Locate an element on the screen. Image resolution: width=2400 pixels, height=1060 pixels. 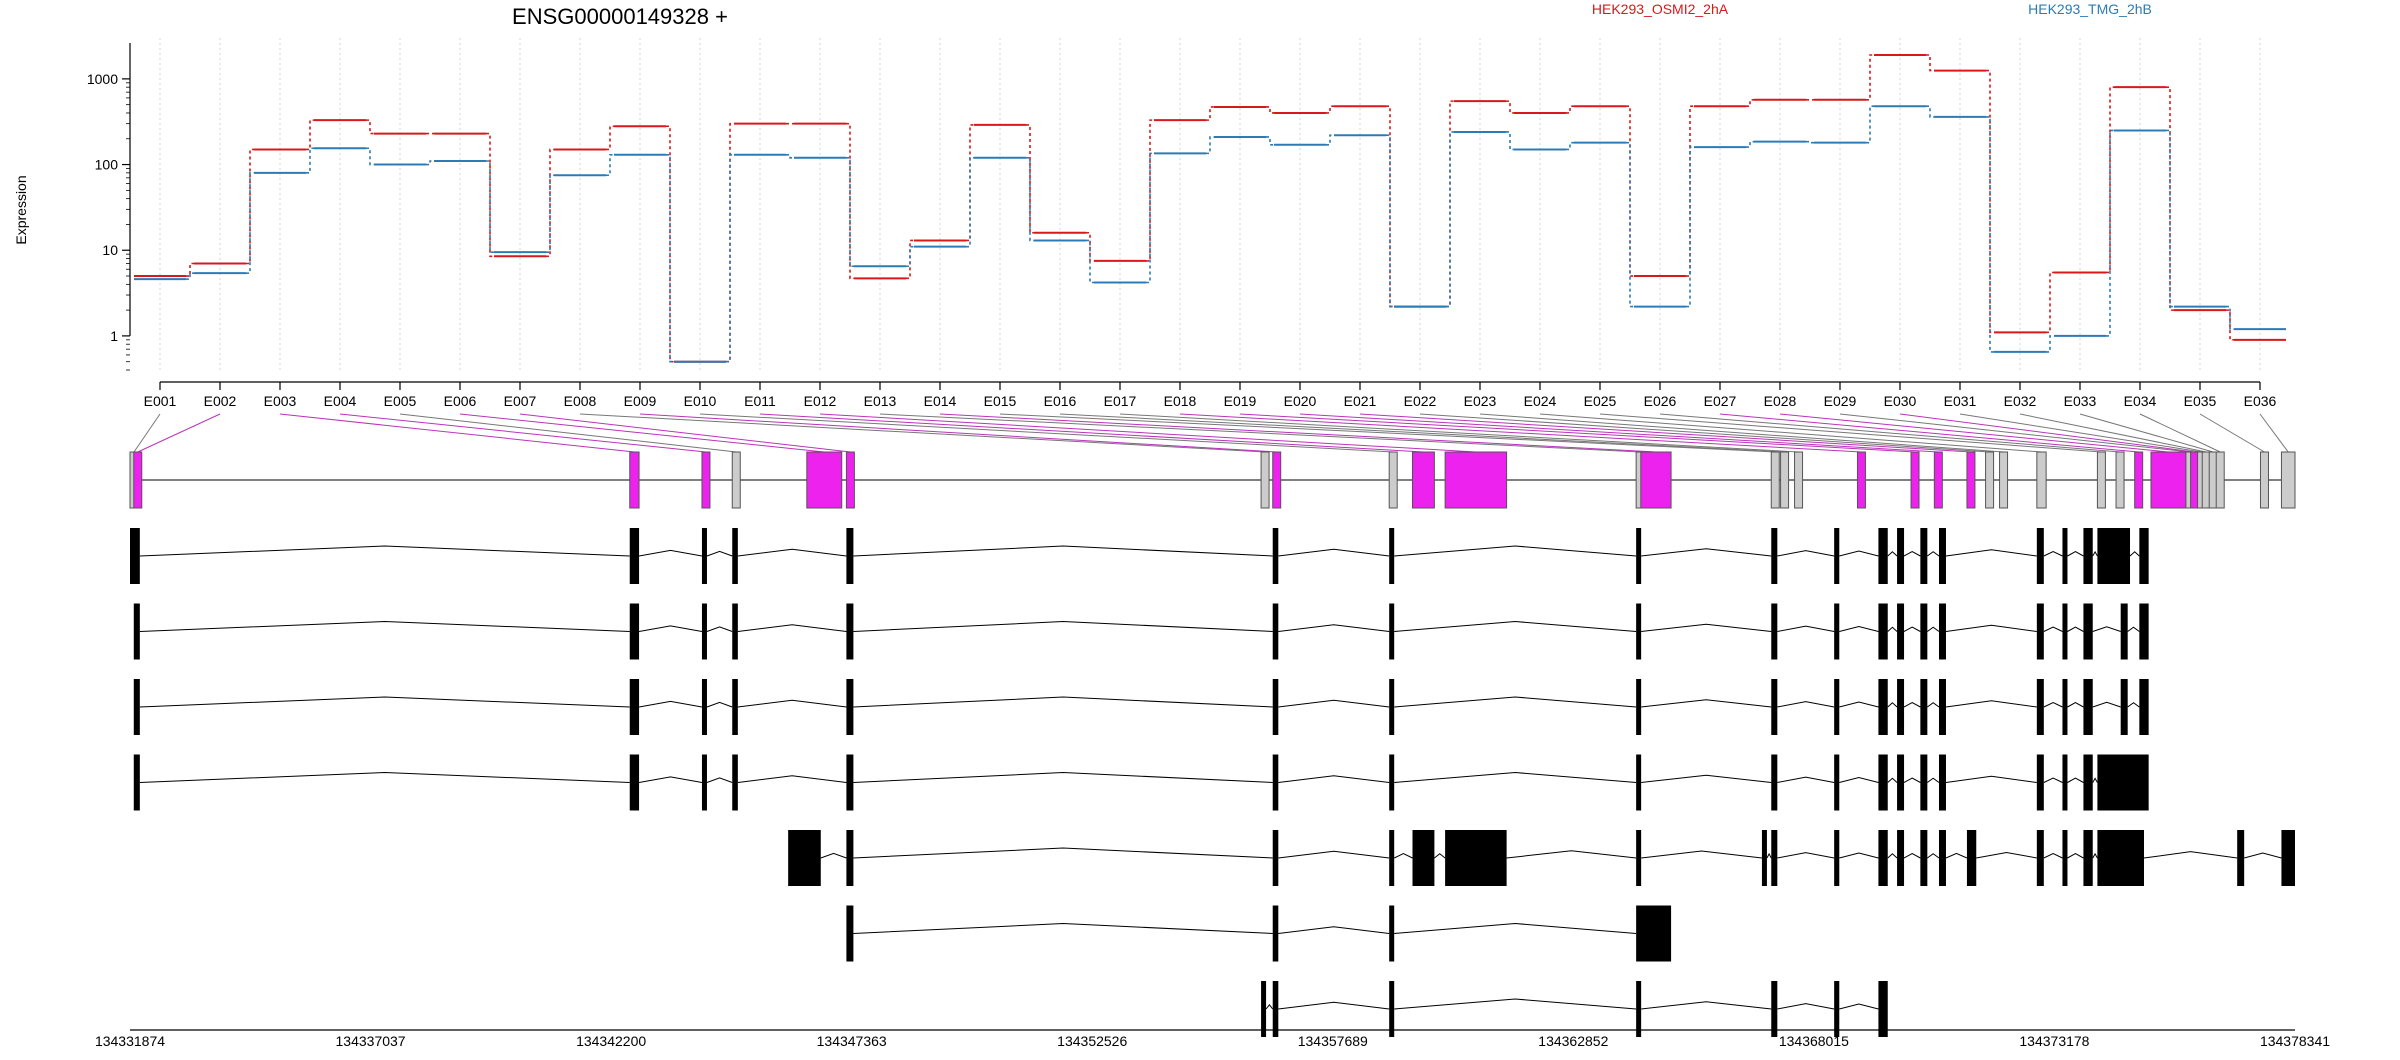
x-tick-label: E020 is located at coordinates (1300, 401).